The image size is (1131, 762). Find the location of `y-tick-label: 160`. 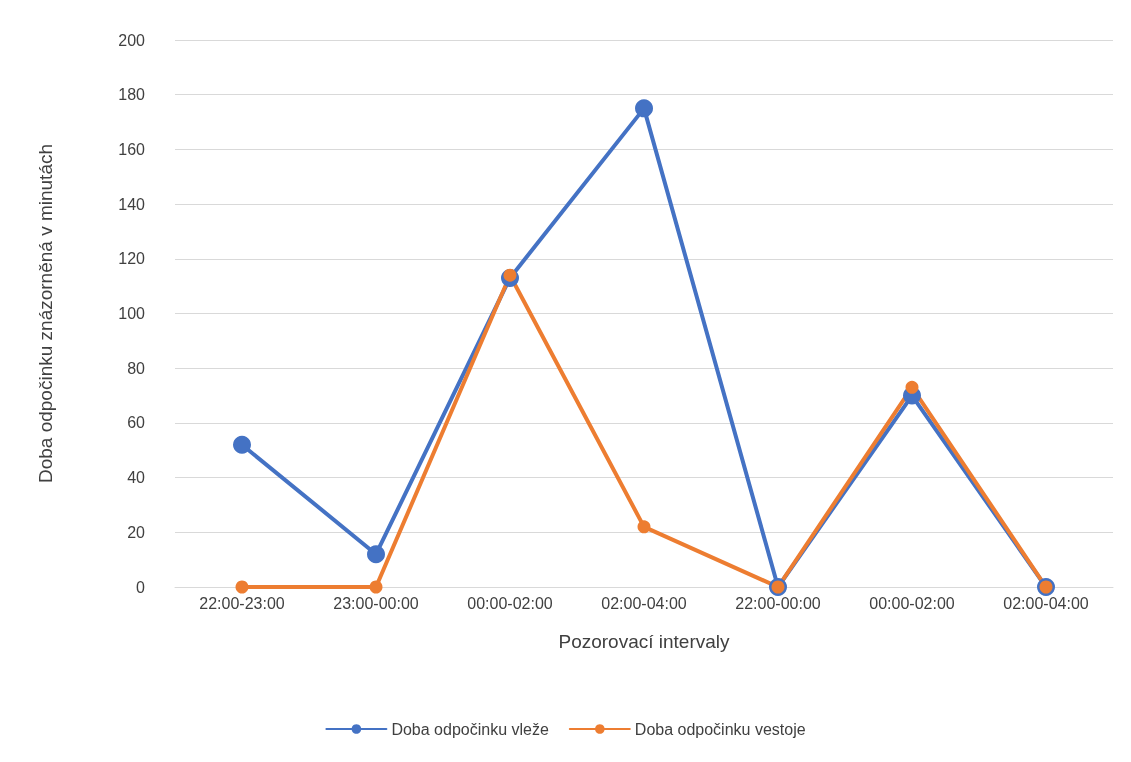

y-tick-label: 160 is located at coordinates (132, 149).